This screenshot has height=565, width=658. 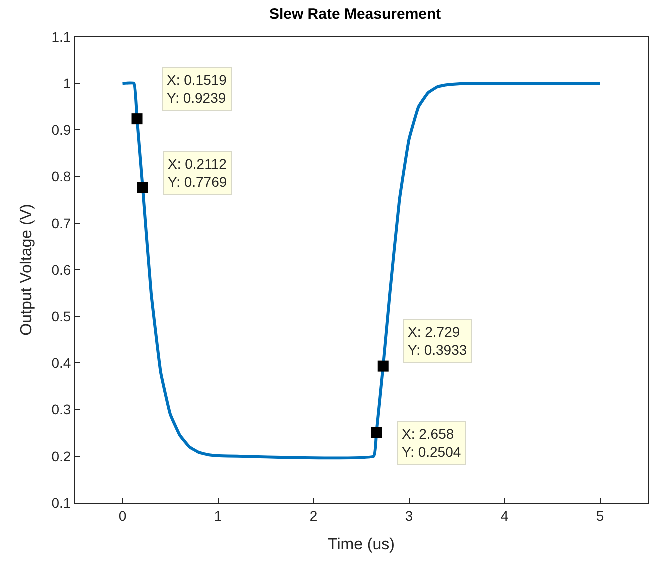 What do you see at coordinates (62, 36) in the screenshot?
I see `y-tick-label: 1.1` at bounding box center [62, 36].